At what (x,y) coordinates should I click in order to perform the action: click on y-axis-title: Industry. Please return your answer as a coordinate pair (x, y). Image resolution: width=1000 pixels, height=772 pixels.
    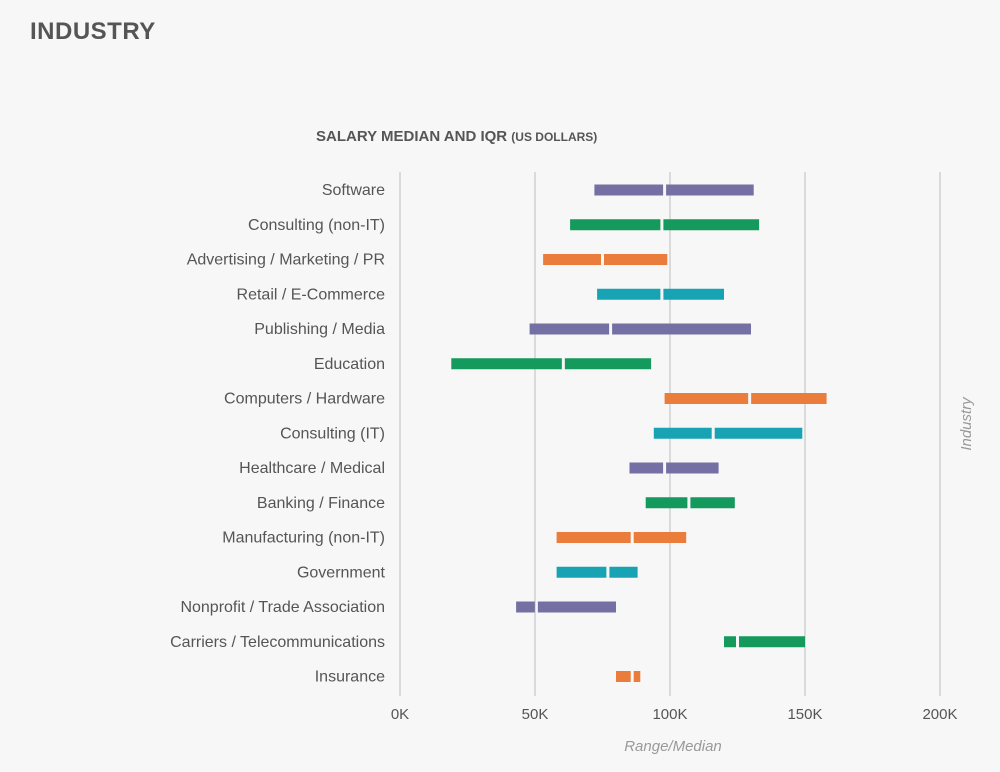
    Looking at the image, I should click on (966, 423).